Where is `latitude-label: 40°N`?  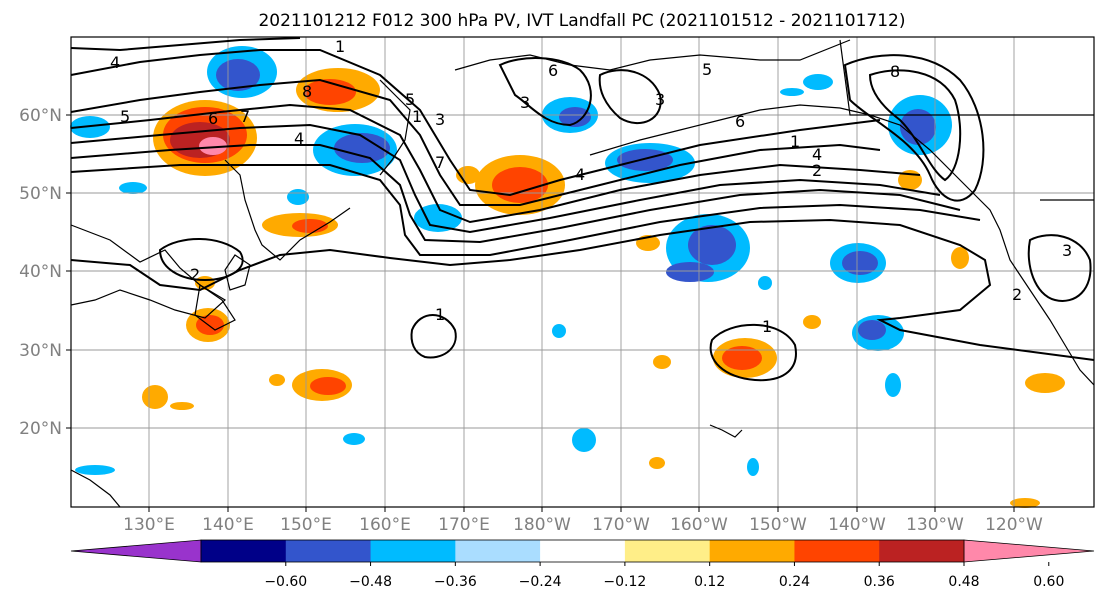 latitude-label: 40°N is located at coordinates (40, 272).